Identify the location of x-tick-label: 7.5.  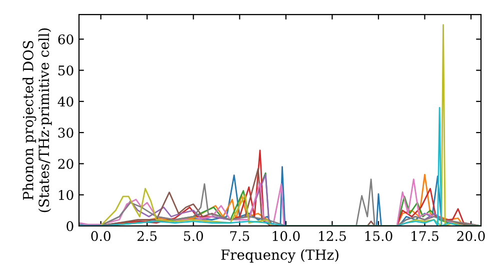
(240, 236).